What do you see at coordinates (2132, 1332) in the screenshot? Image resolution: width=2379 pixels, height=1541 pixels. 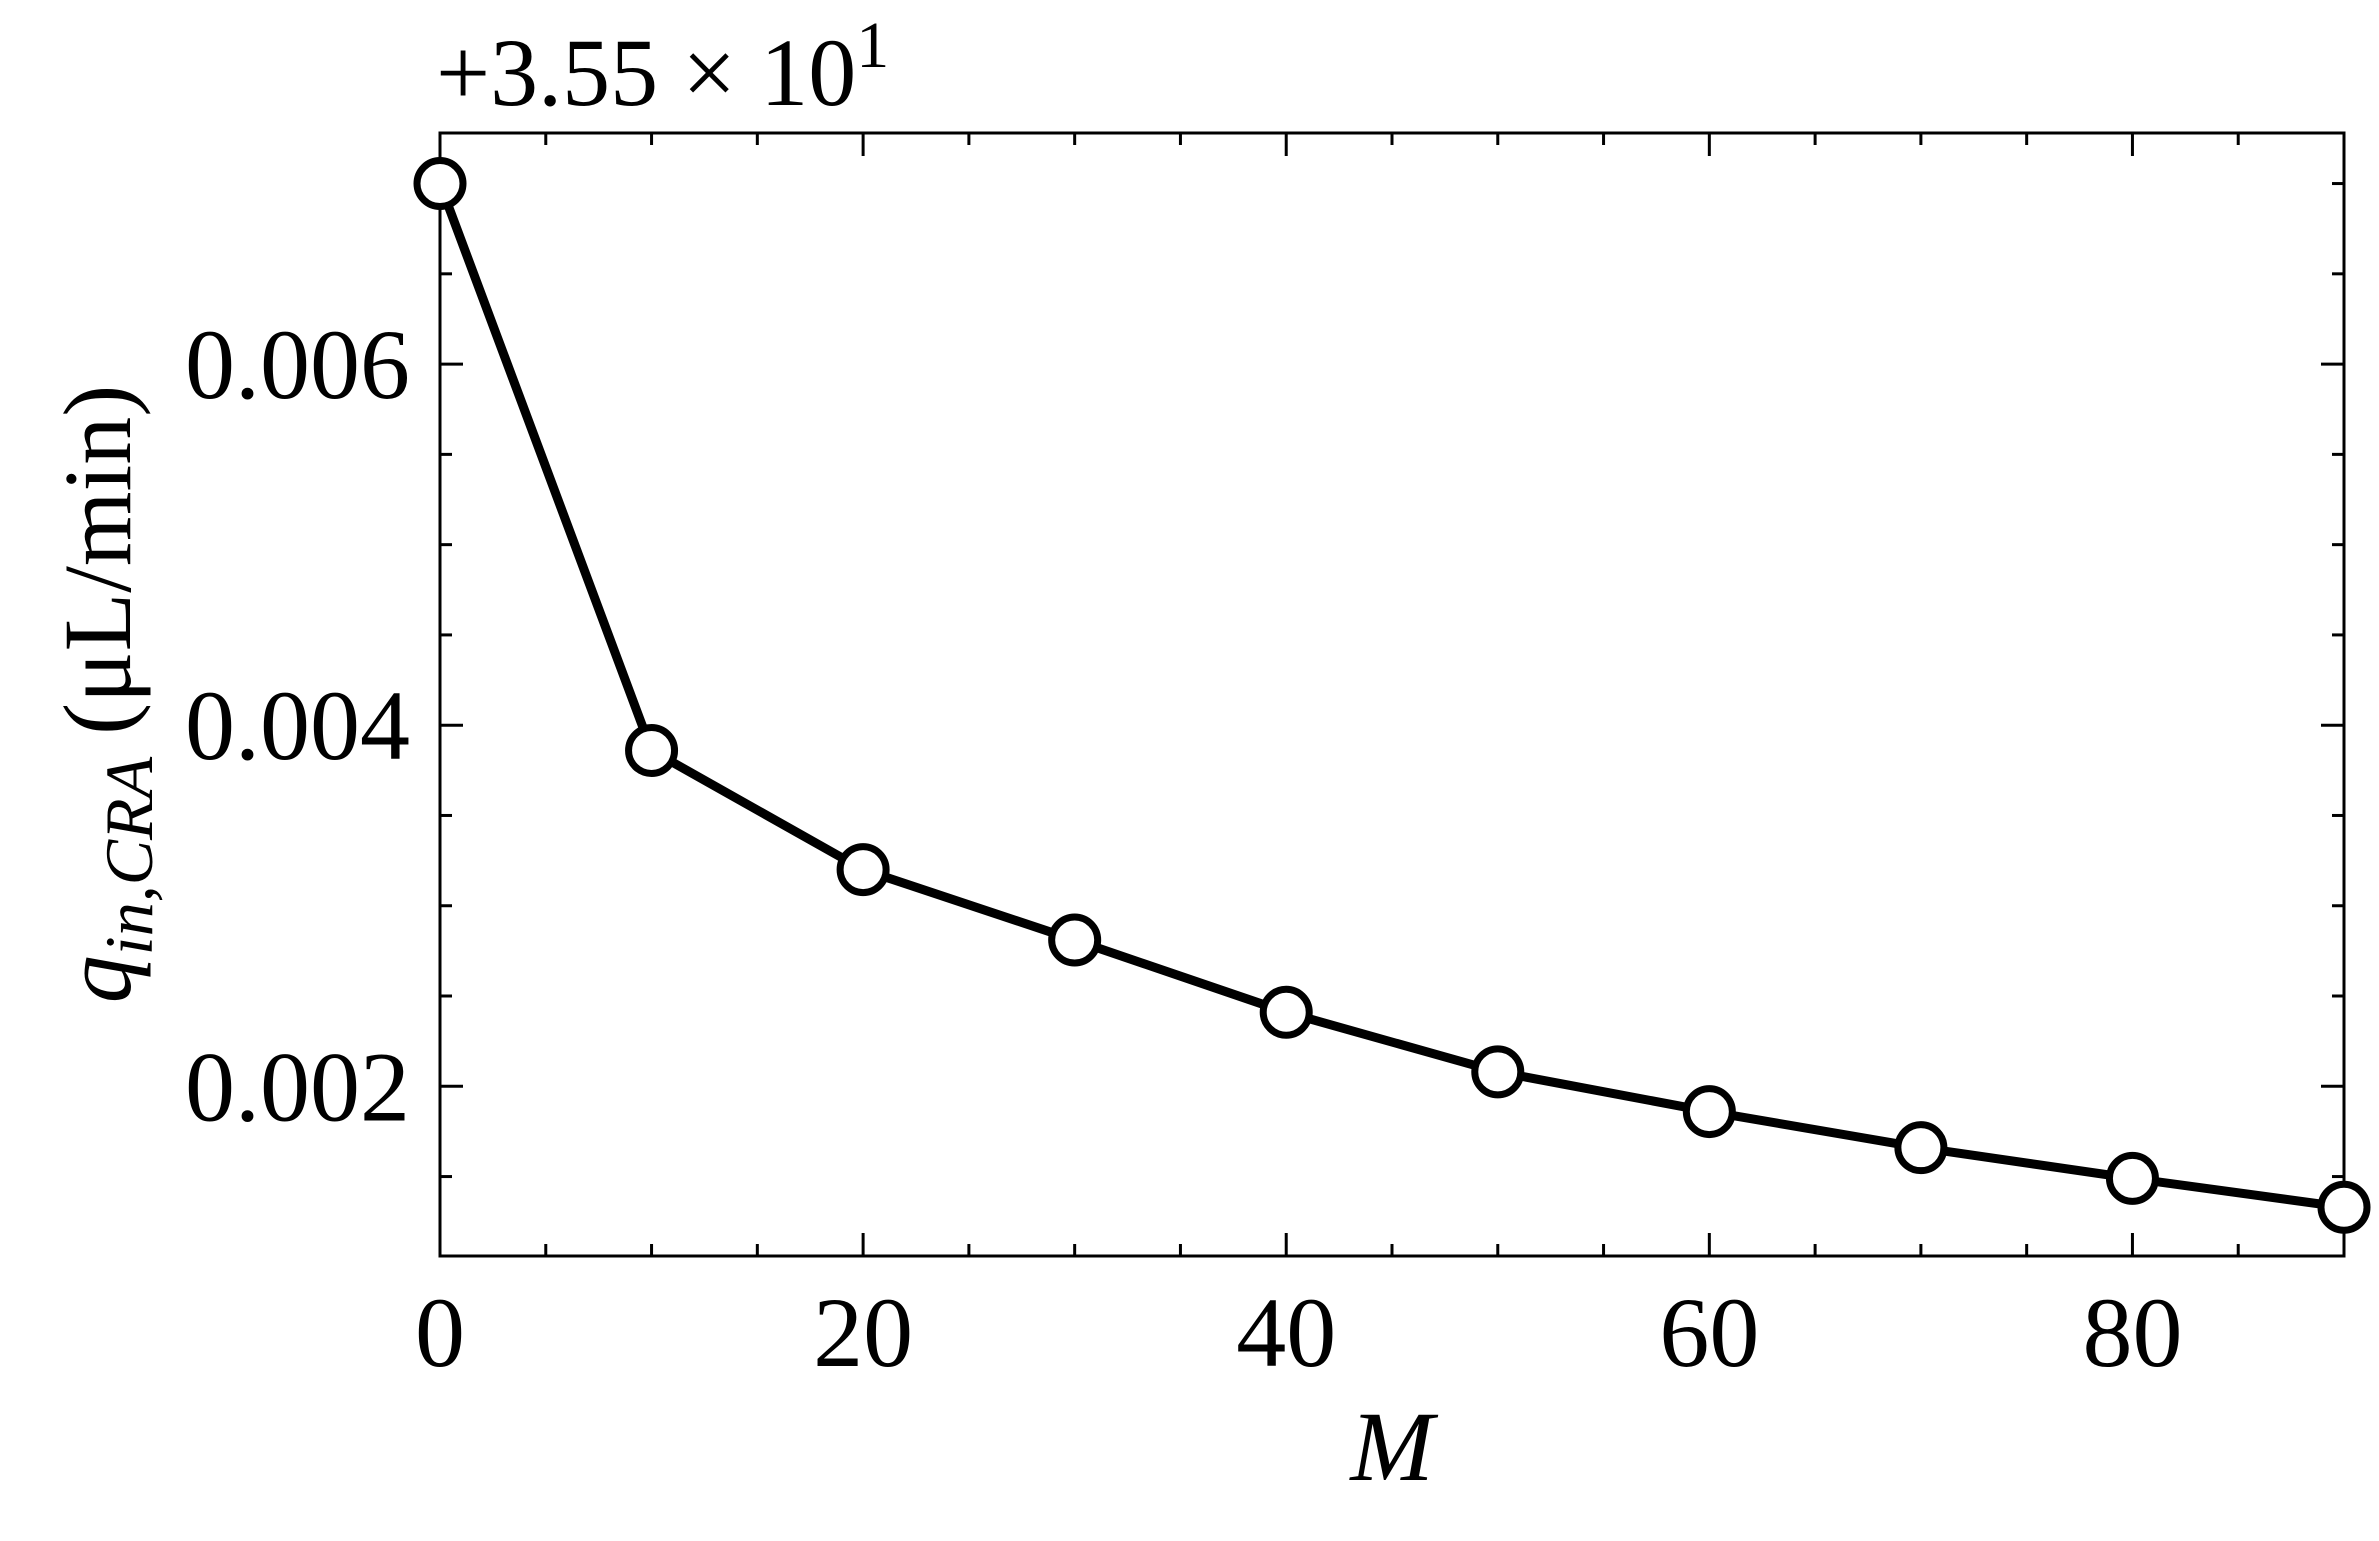 I see `x-tick-label: 80` at bounding box center [2132, 1332].